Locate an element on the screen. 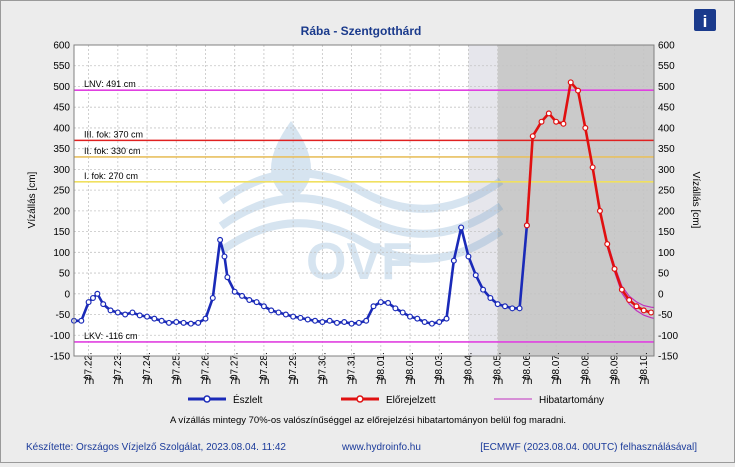  x-tick-date: 07.25. is located at coordinates (176, 366).